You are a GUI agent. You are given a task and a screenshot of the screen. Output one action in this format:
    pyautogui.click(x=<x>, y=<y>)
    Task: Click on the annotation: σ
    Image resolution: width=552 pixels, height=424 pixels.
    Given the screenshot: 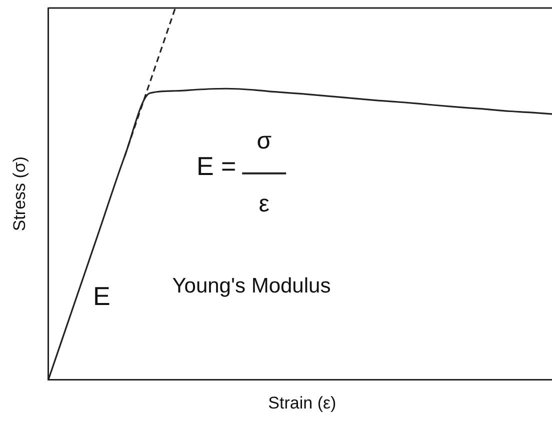 What is the action you would take?
    pyautogui.click(x=264, y=140)
    